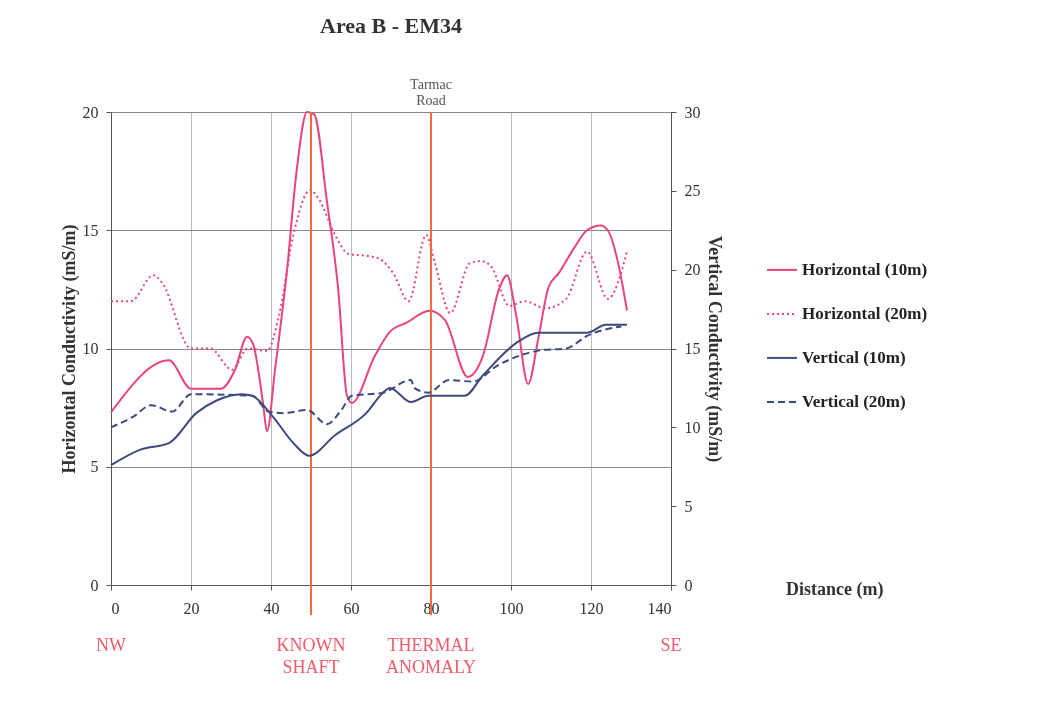  I want to click on x-tick-label: 20, so click(191, 608).